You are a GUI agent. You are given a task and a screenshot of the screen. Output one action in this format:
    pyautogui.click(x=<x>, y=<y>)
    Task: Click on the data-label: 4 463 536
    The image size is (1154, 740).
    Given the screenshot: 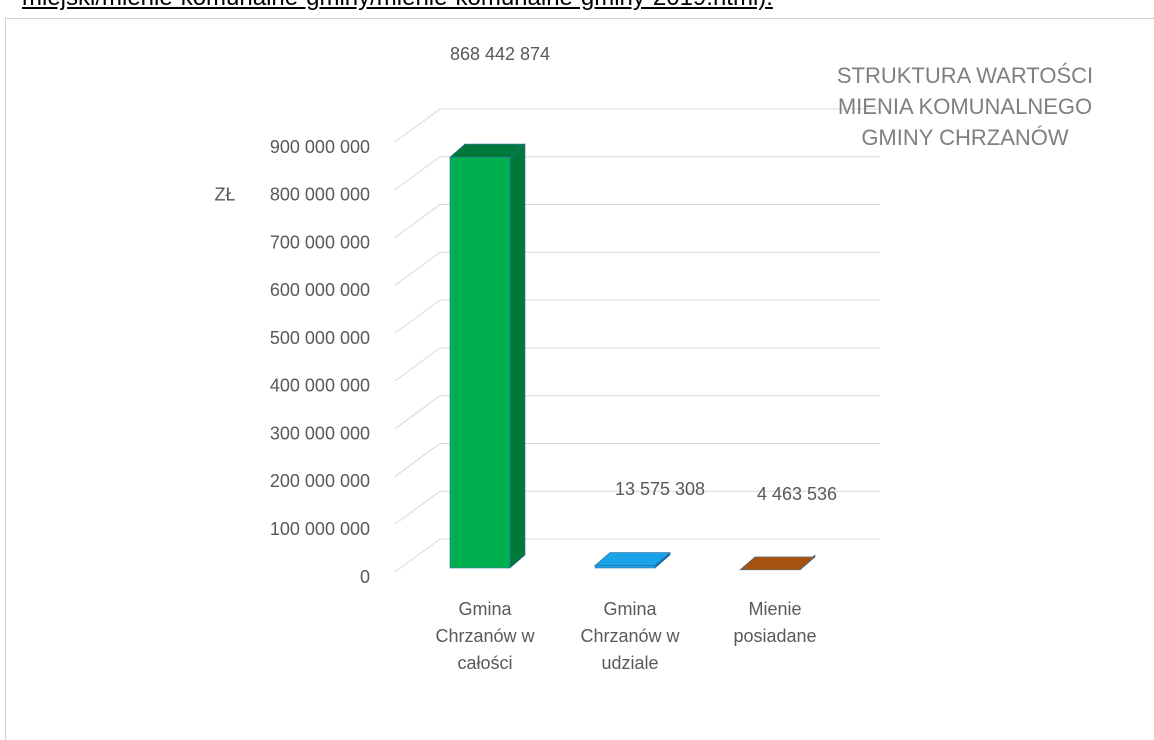 What is the action you would take?
    pyautogui.click(x=797, y=494)
    